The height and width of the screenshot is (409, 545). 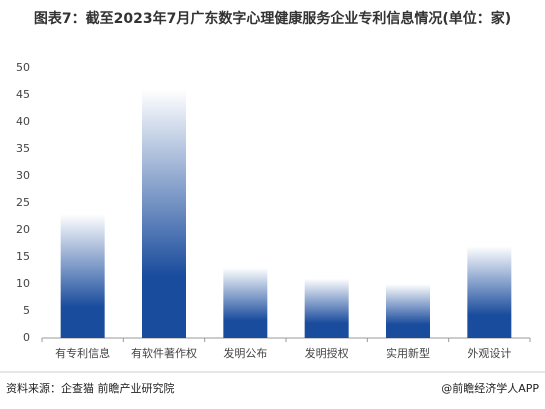 What do you see at coordinates (490, 388) in the screenshot?
I see `credit: @前瞻经济学人APP` at bounding box center [490, 388].